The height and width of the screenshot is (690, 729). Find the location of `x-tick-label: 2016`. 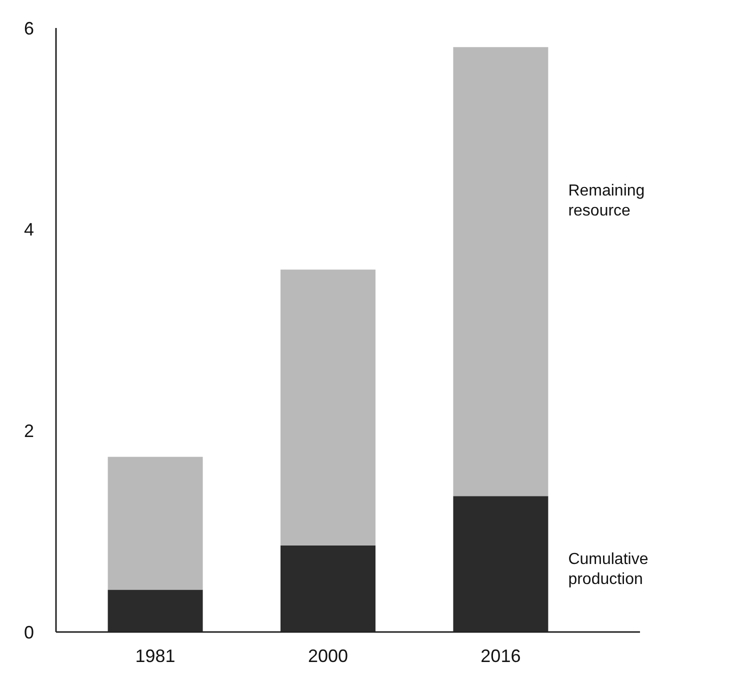

x-tick-label: 2016 is located at coordinates (500, 656).